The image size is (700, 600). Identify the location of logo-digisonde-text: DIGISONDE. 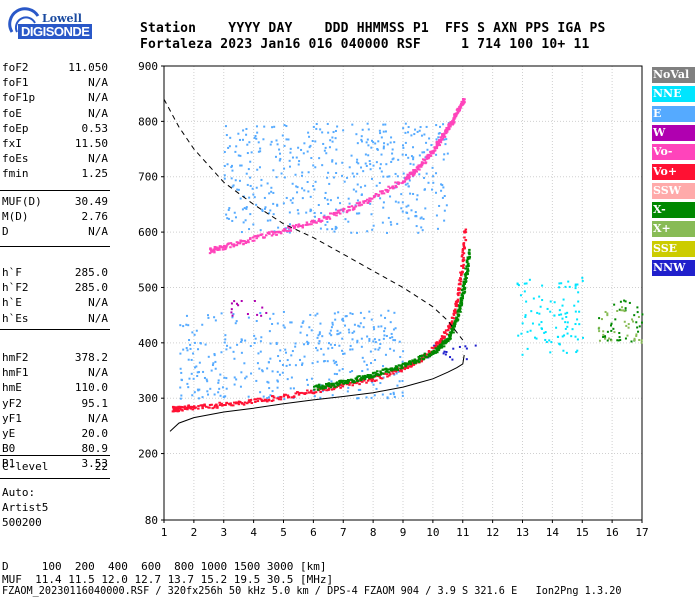
(55, 31).